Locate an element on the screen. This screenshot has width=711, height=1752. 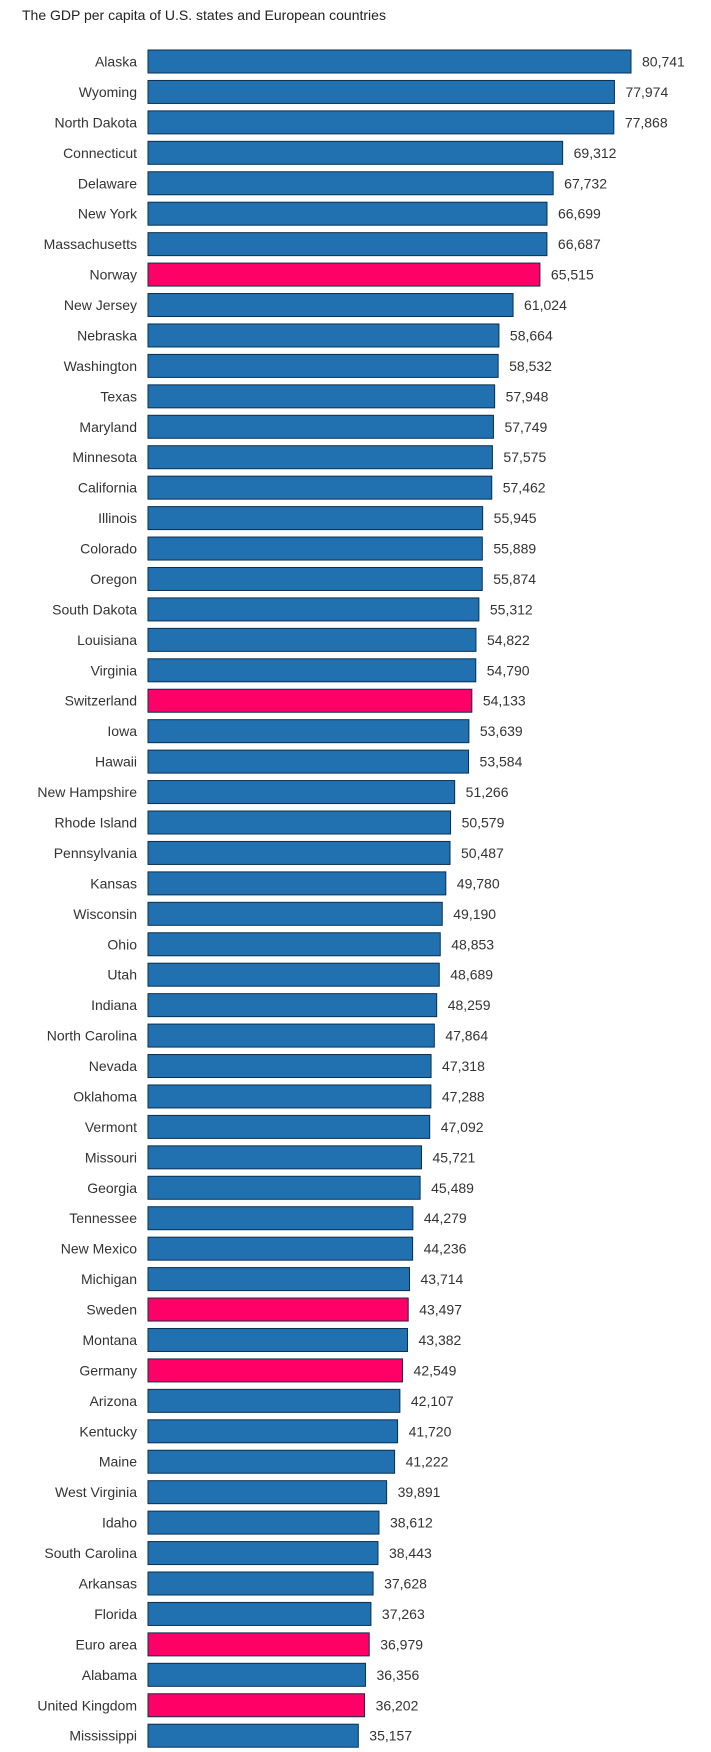
category-label-north-carolina: North Carolina is located at coordinates (92, 1036).